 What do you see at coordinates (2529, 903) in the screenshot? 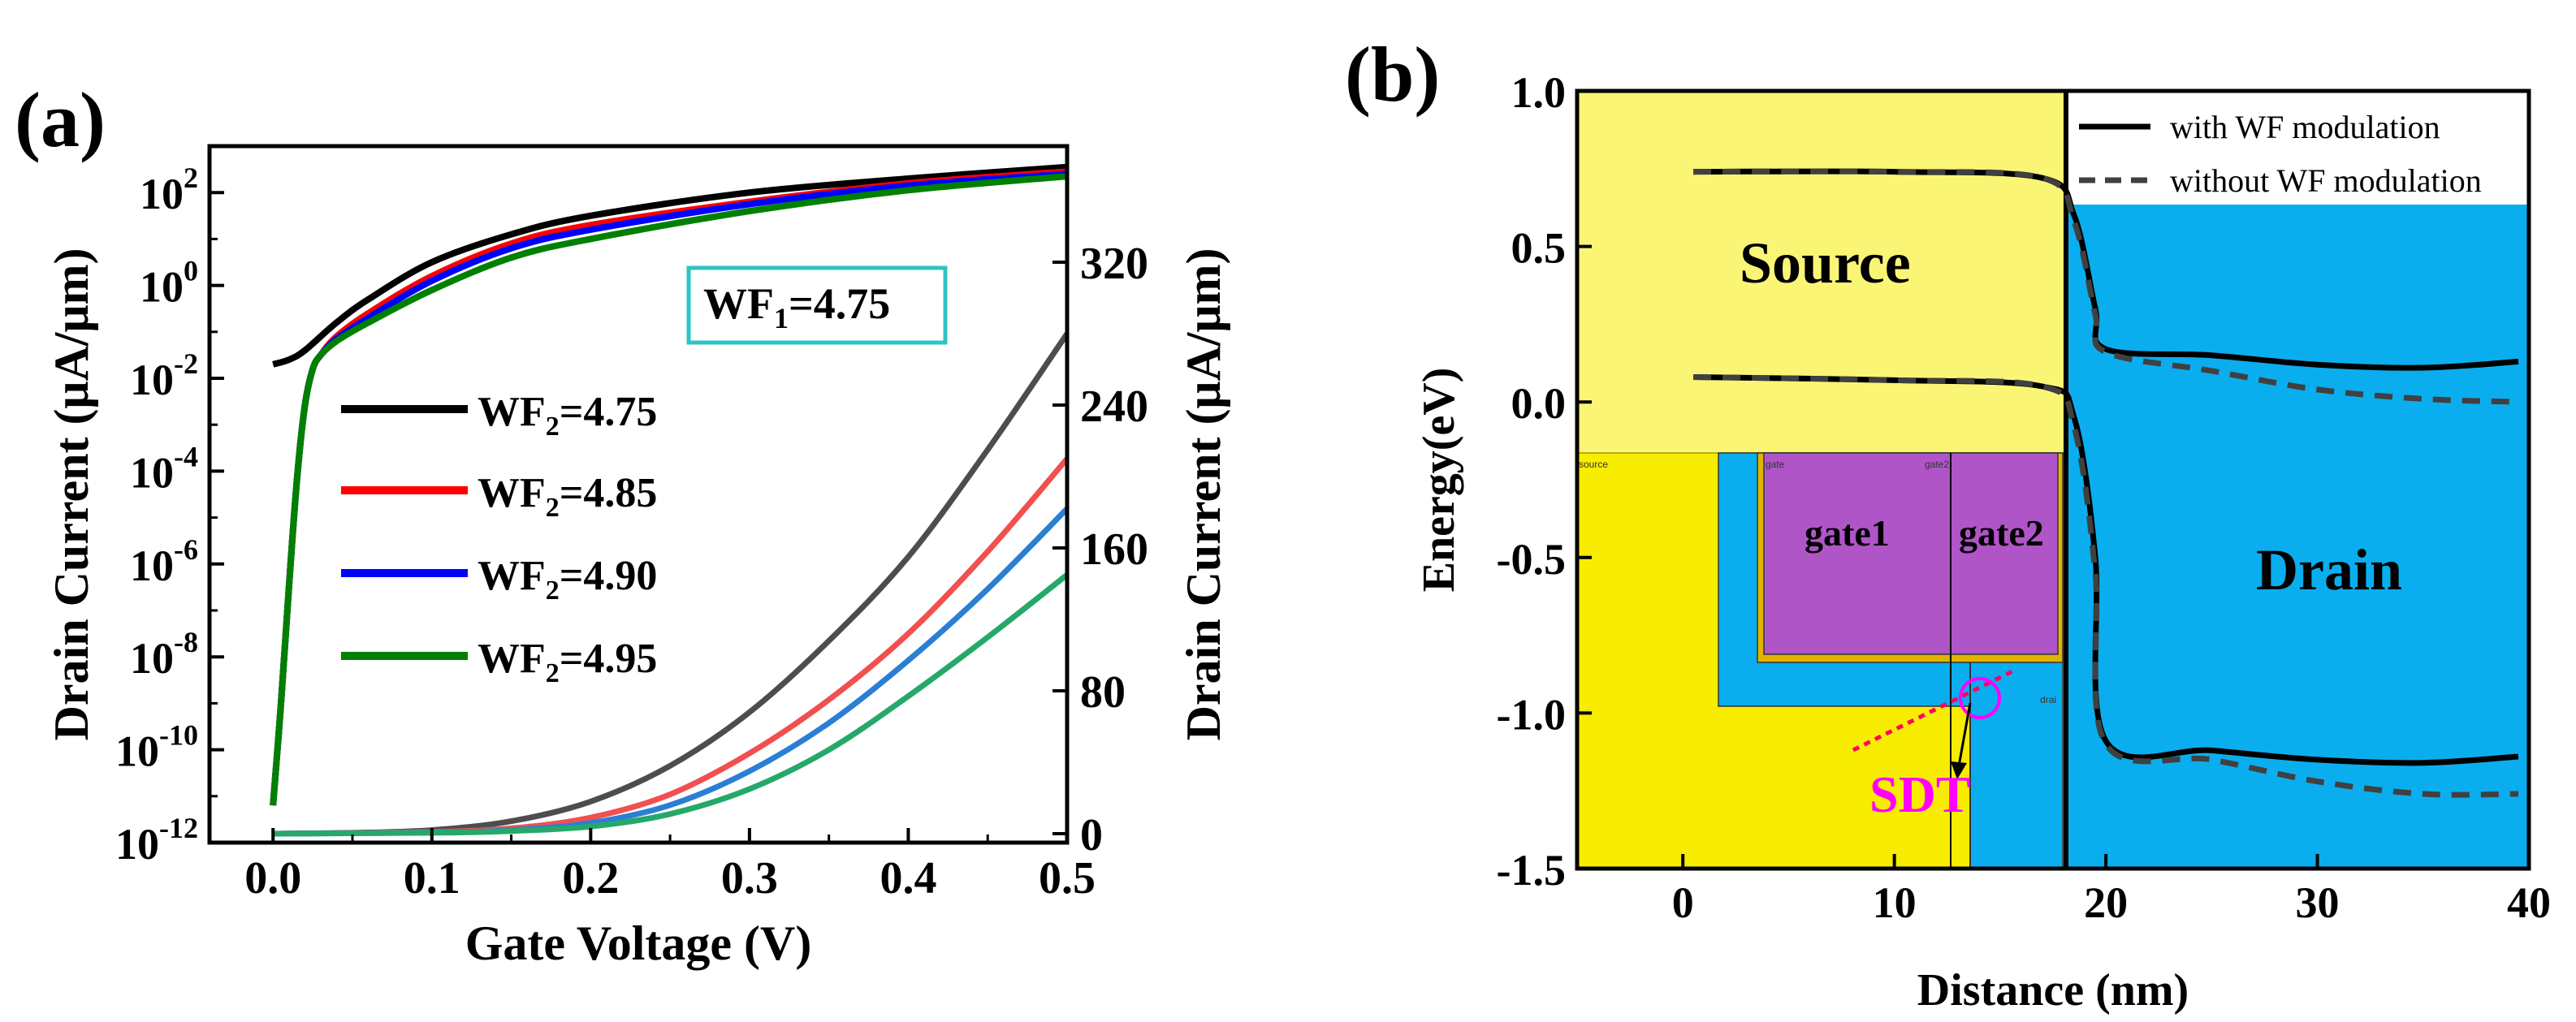
I see `b-x-tick-label: 40` at bounding box center [2529, 903].